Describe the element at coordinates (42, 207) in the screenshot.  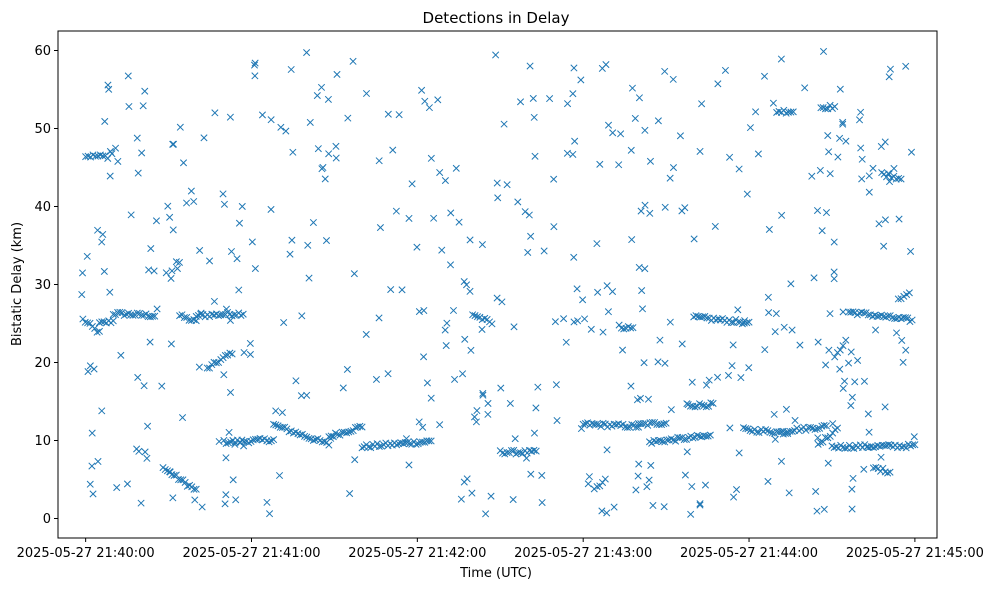
I see `y-tick-label: 40` at that location.